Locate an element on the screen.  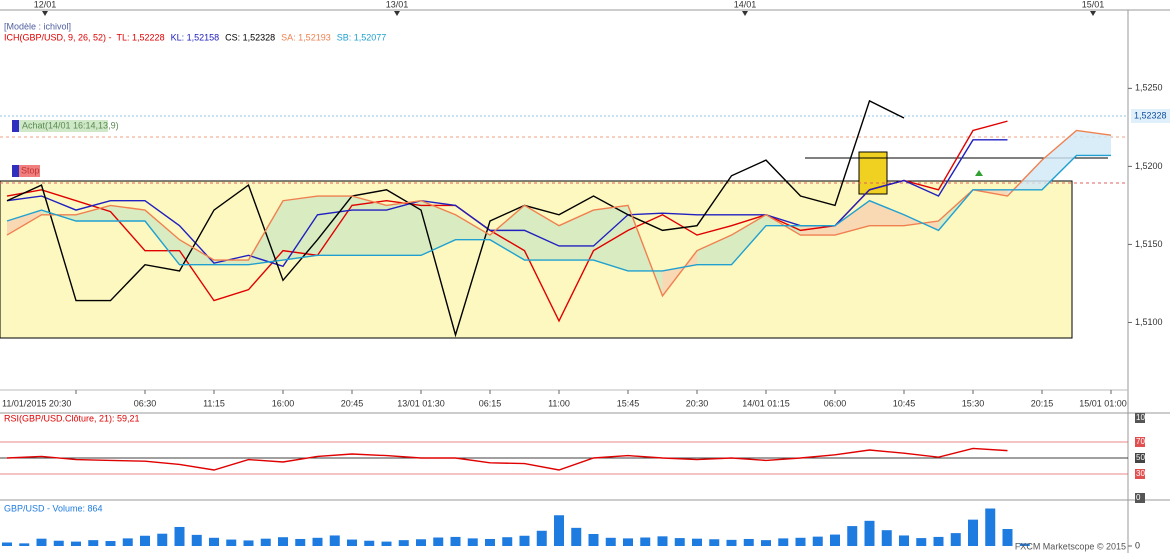
date-marker: 13/01 is located at coordinates (397, 4).